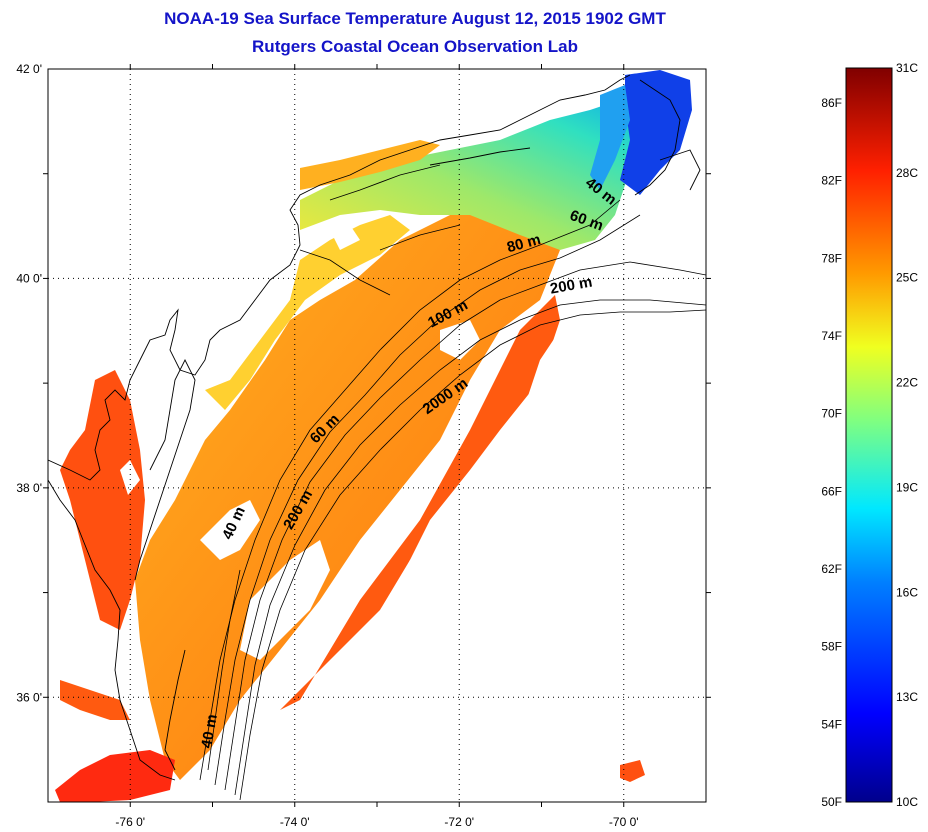  Describe the element at coordinates (907, 435) in the screenshot. I see `colorbar-celsius-labels: 31C 28C 25C 22C 19C 16C 13C 10C` at that location.